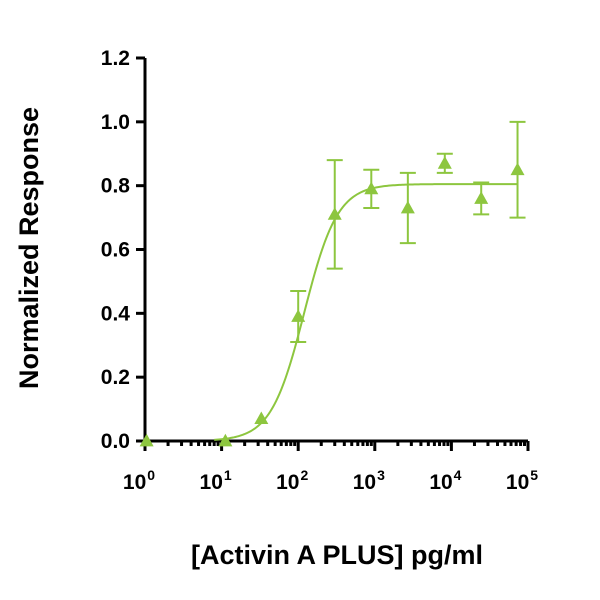 This screenshot has height=600, width=600. I want to click on y-tick-label: 1.2, so click(115, 58).